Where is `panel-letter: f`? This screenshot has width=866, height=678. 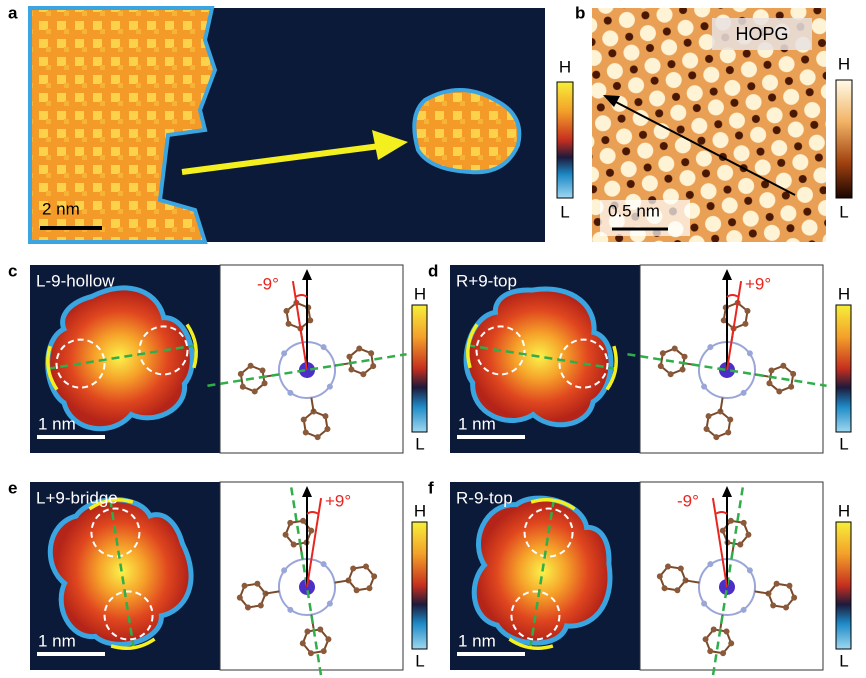 panel-letter: f is located at coordinates (431, 487).